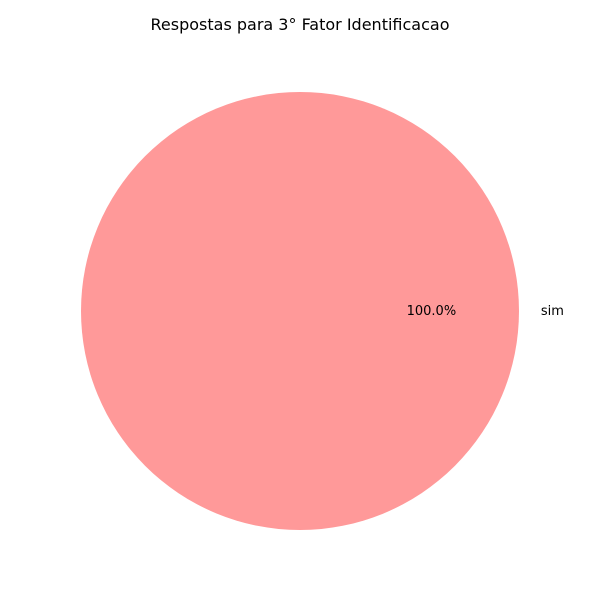 The height and width of the screenshot is (600, 600). I want to click on pie-labels: sim 100.0%, so click(485, 311).